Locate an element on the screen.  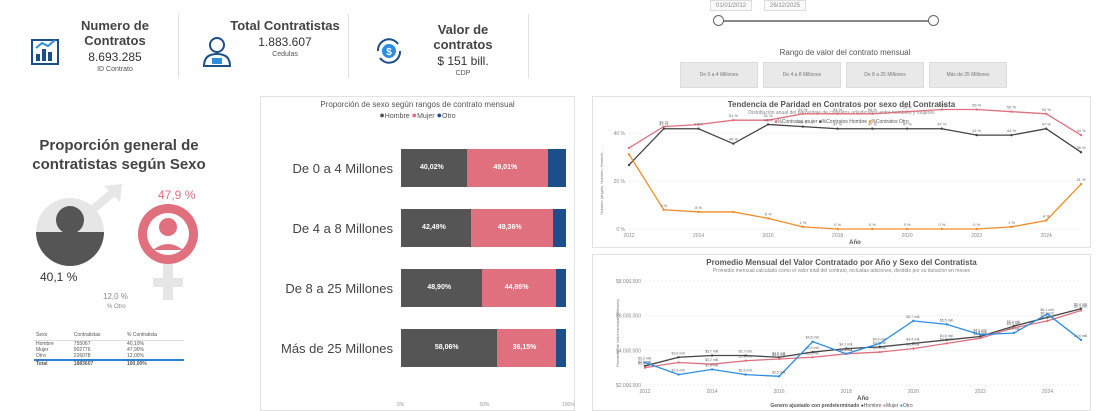
range-button-25plus: Más de 25 Millones is located at coordinates (968, 75).